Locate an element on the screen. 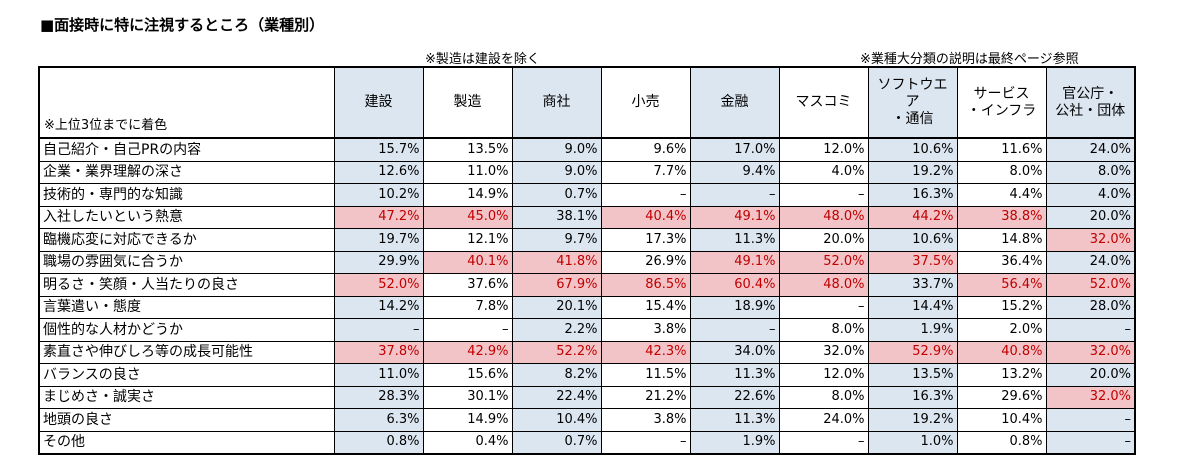 Image resolution: width=1200 pixels, height=467 pixels. value-cell: 41.8% is located at coordinates (556, 262).